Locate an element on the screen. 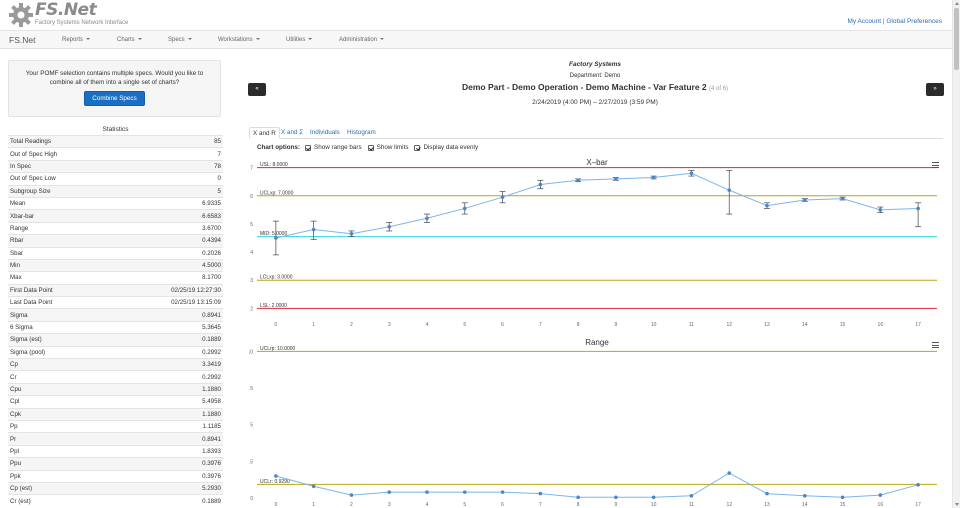 The height and width of the screenshot is (508, 960). stat-label: Min is located at coordinates (60, 265).